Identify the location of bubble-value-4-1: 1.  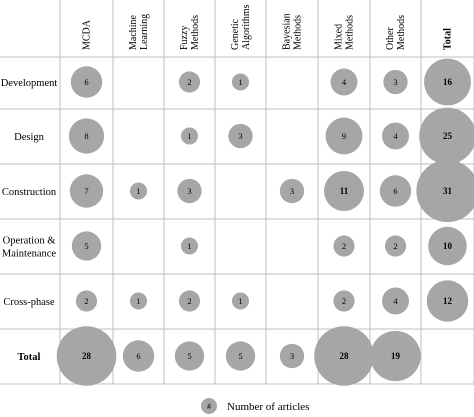
(138, 301).